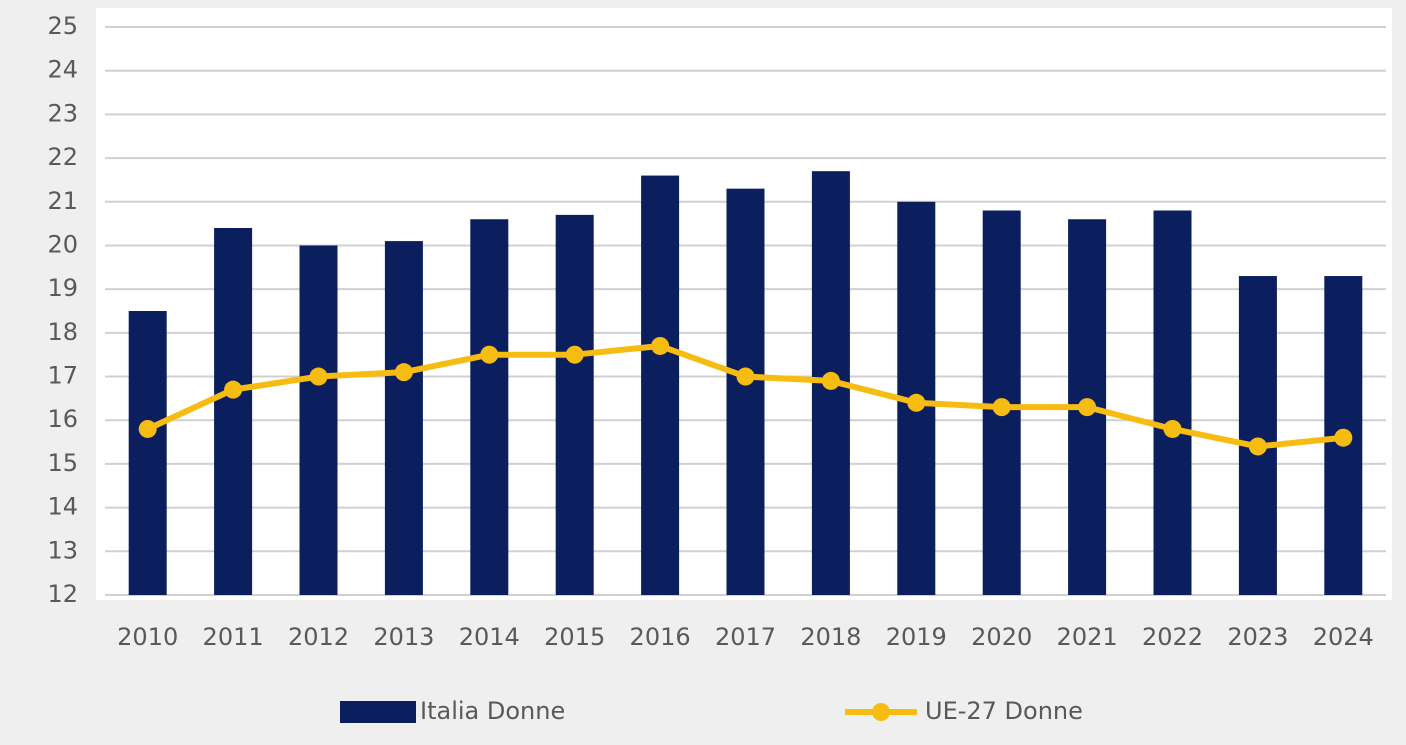 The height and width of the screenshot is (745, 1406). I want to click on x-tick-label: 2016, so click(660, 637).